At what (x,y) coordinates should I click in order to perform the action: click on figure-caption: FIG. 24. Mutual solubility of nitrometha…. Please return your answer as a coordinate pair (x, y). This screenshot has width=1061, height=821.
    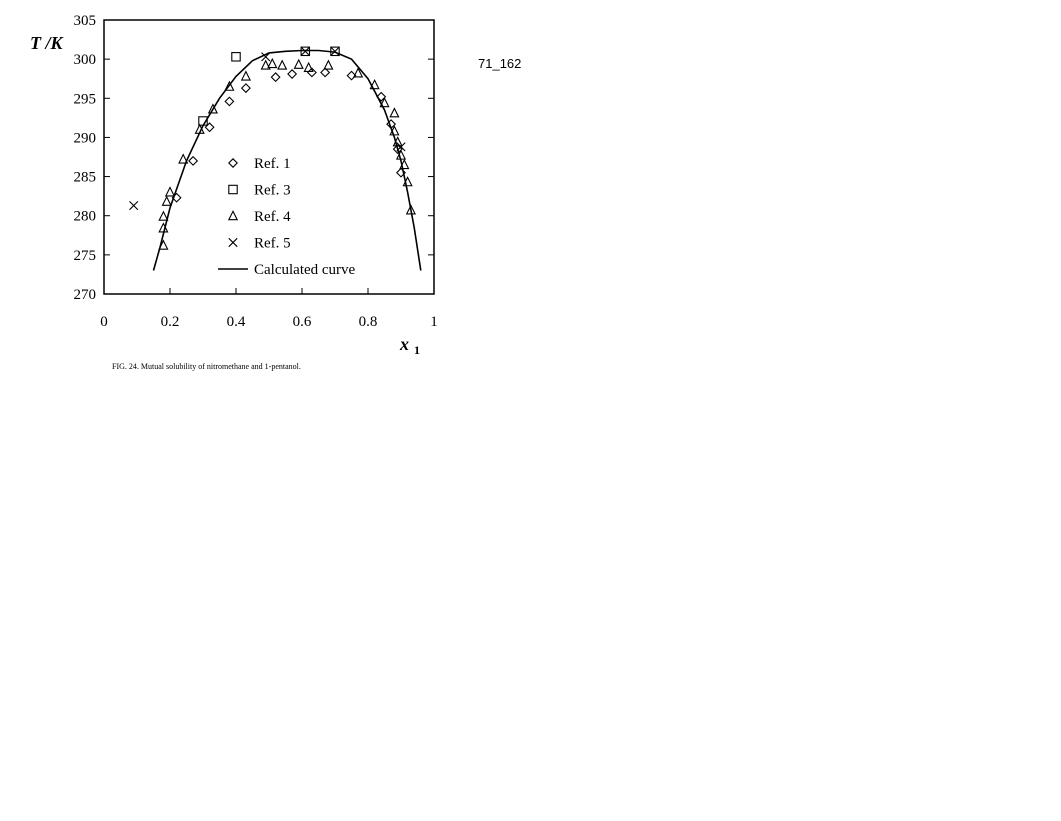
    Looking at the image, I should click on (206, 366).